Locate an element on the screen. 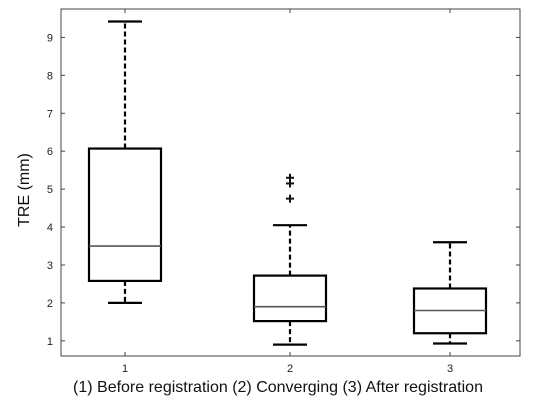 The width and height of the screenshot is (552, 404). x-tick-label: 3 is located at coordinates (450, 369).